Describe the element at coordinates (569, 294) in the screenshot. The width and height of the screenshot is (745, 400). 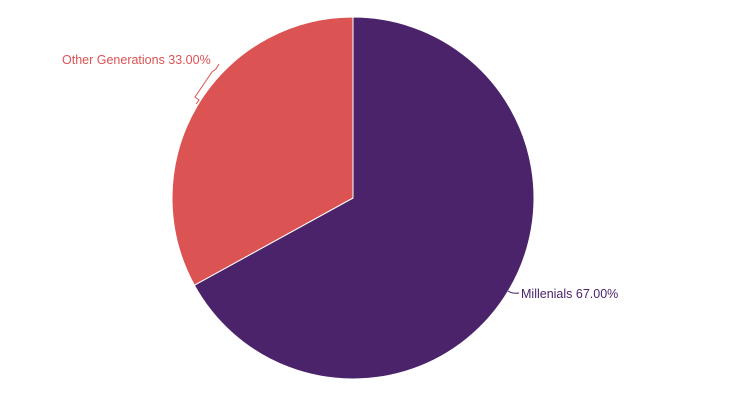
I see `slice-label-millenials: Millenials 67.00%` at that location.